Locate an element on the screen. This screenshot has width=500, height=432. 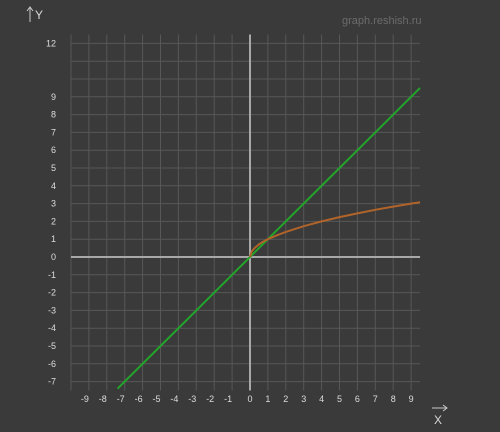
y-tick-label: 0 is located at coordinates (53, 257).